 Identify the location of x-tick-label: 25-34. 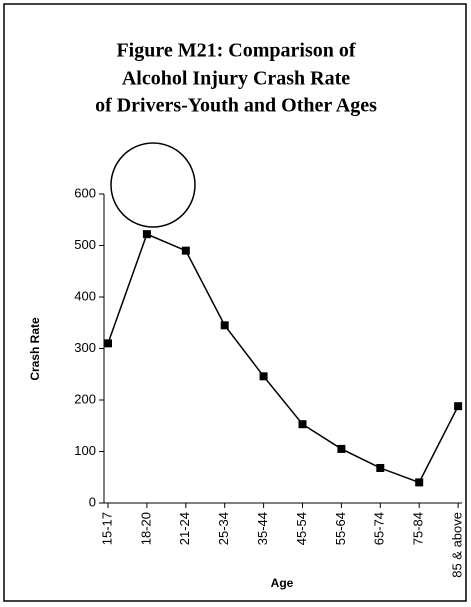
(223, 528).